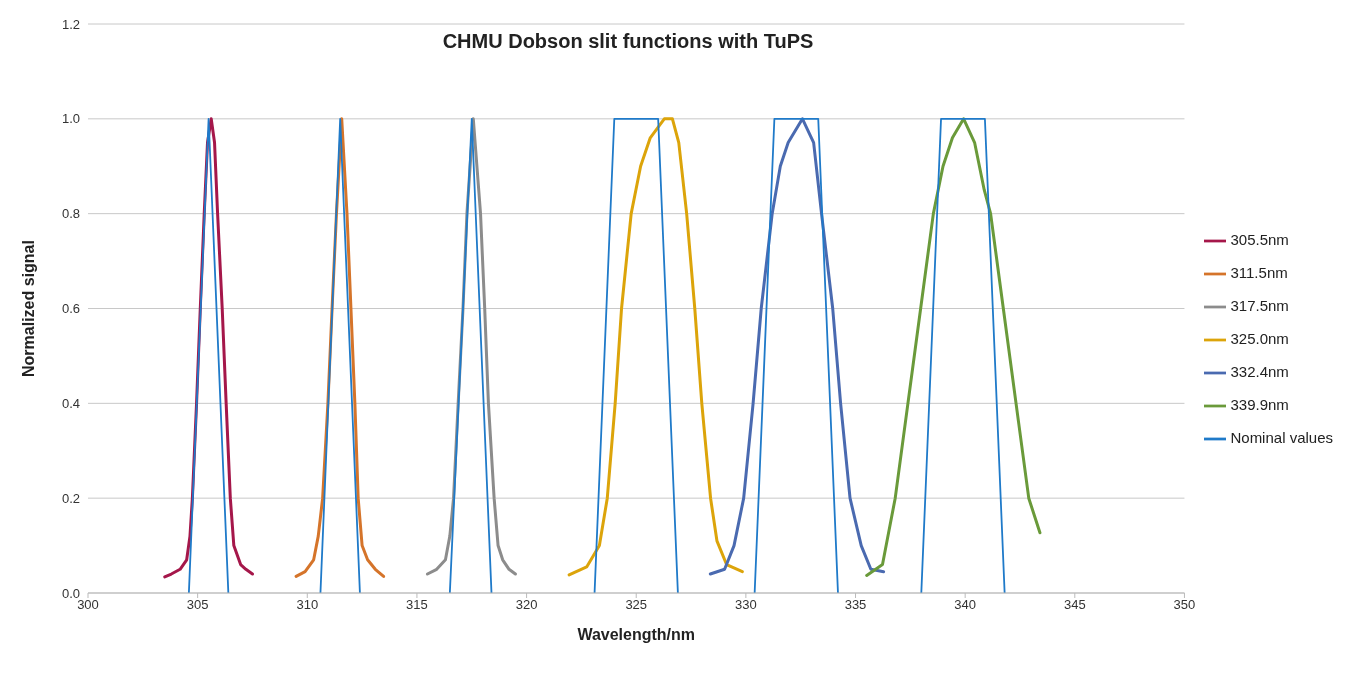  I want to click on legend-label: 317.5nm, so click(1259, 305).